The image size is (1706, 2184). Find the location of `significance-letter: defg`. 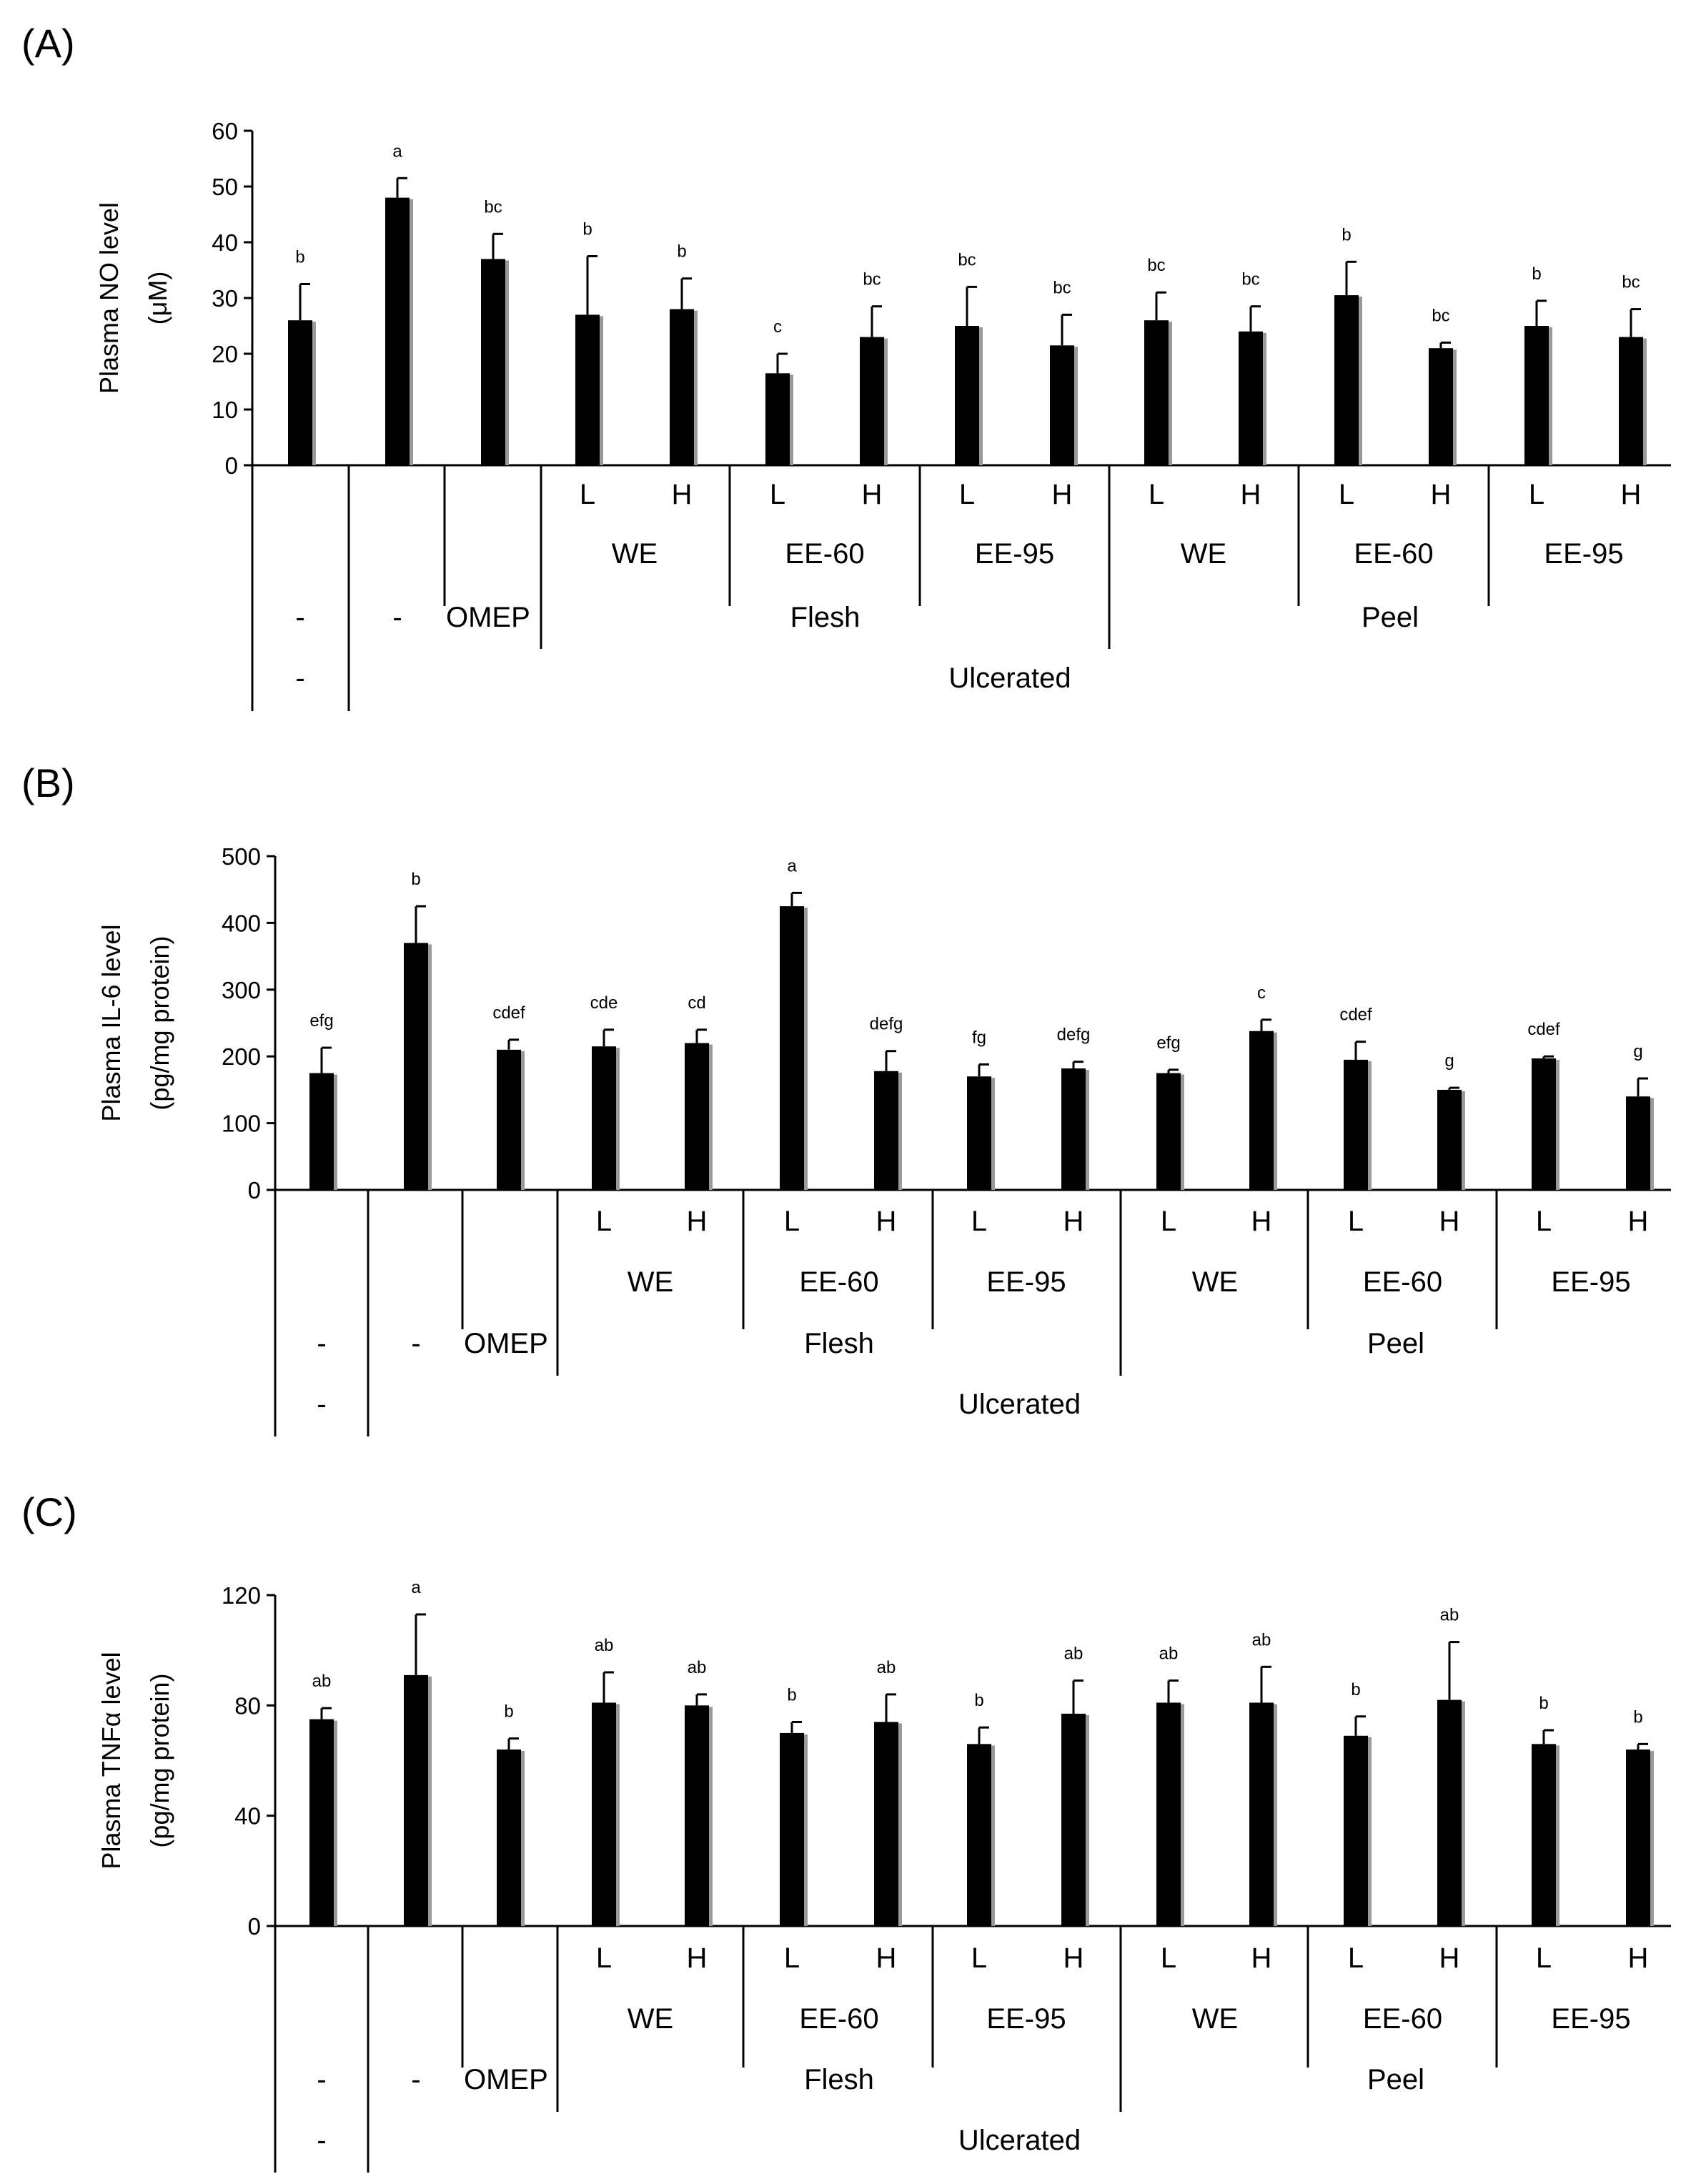

significance-letter: defg is located at coordinates (886, 1024).